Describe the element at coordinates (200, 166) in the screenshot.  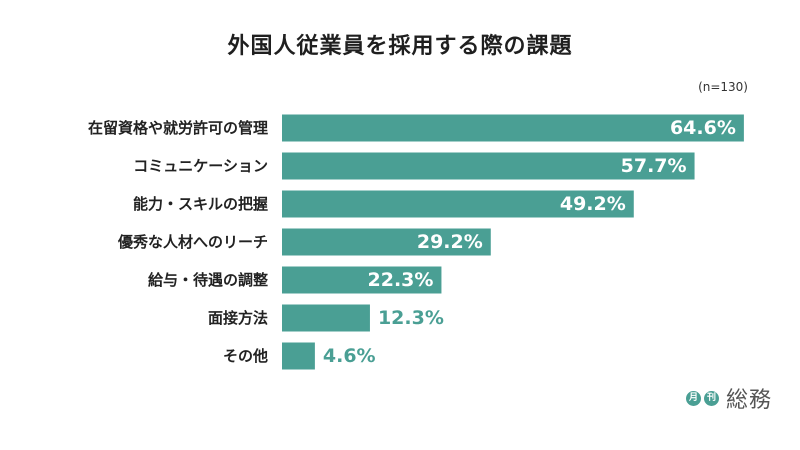
I see `category-label: コミュニケーション` at that location.